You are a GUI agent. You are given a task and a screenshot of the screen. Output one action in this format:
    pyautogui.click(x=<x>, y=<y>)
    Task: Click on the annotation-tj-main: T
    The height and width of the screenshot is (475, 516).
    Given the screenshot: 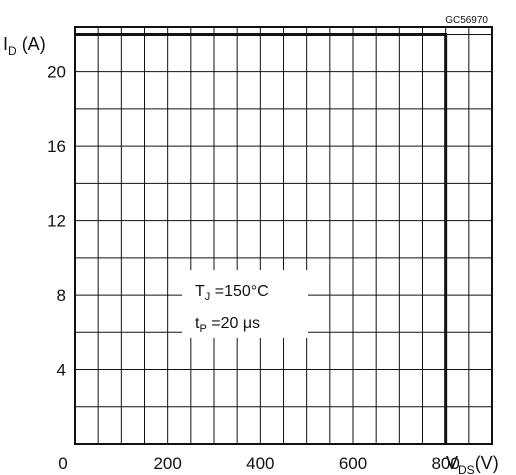 What is the action you would take?
    pyautogui.click(x=200, y=291)
    